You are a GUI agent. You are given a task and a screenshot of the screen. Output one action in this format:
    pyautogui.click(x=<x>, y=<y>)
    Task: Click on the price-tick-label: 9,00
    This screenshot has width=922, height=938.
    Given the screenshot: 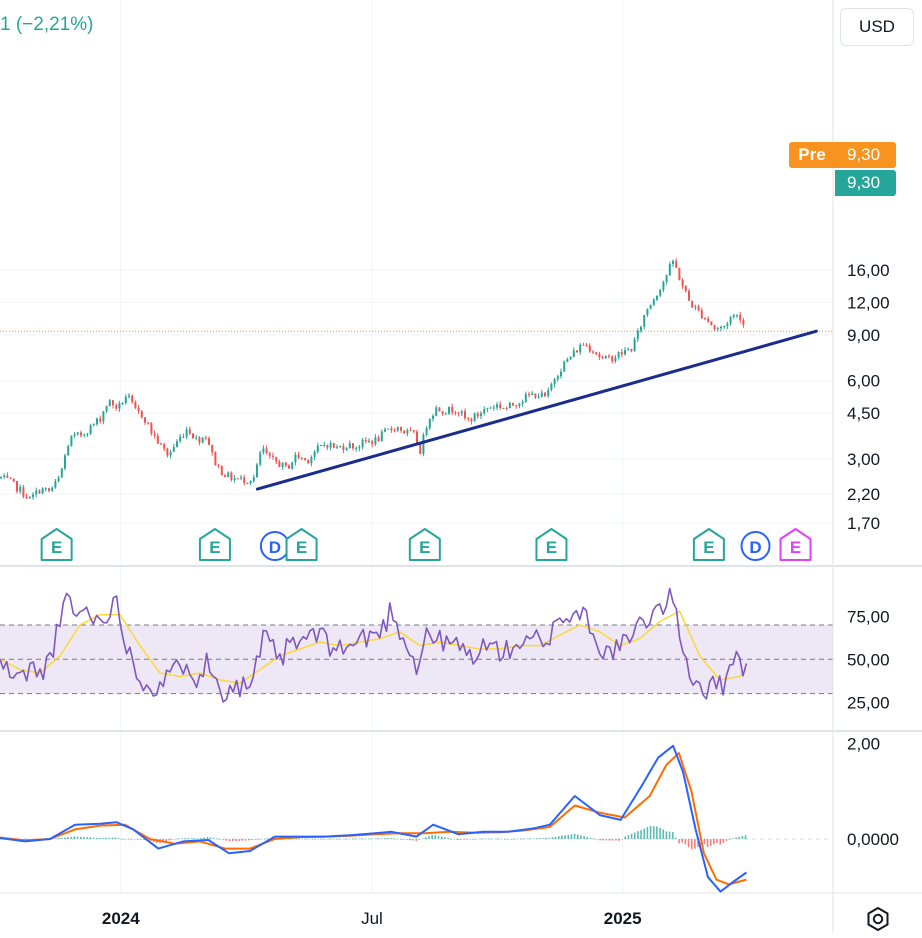 What is the action you would take?
    pyautogui.click(x=863, y=335)
    